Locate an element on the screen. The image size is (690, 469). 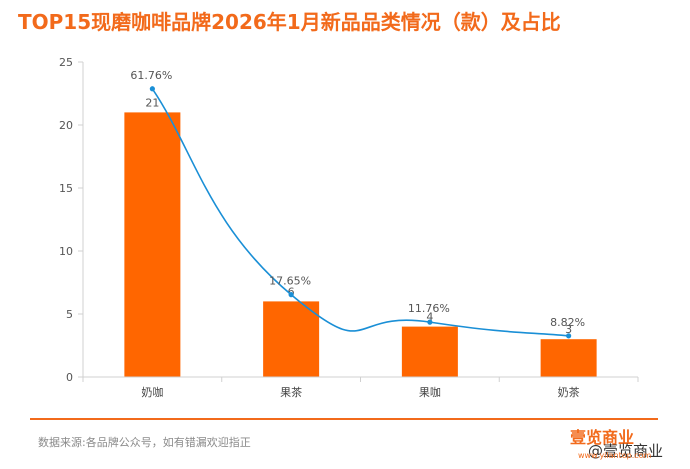
bar-value-label: 4 is located at coordinates (429, 317).